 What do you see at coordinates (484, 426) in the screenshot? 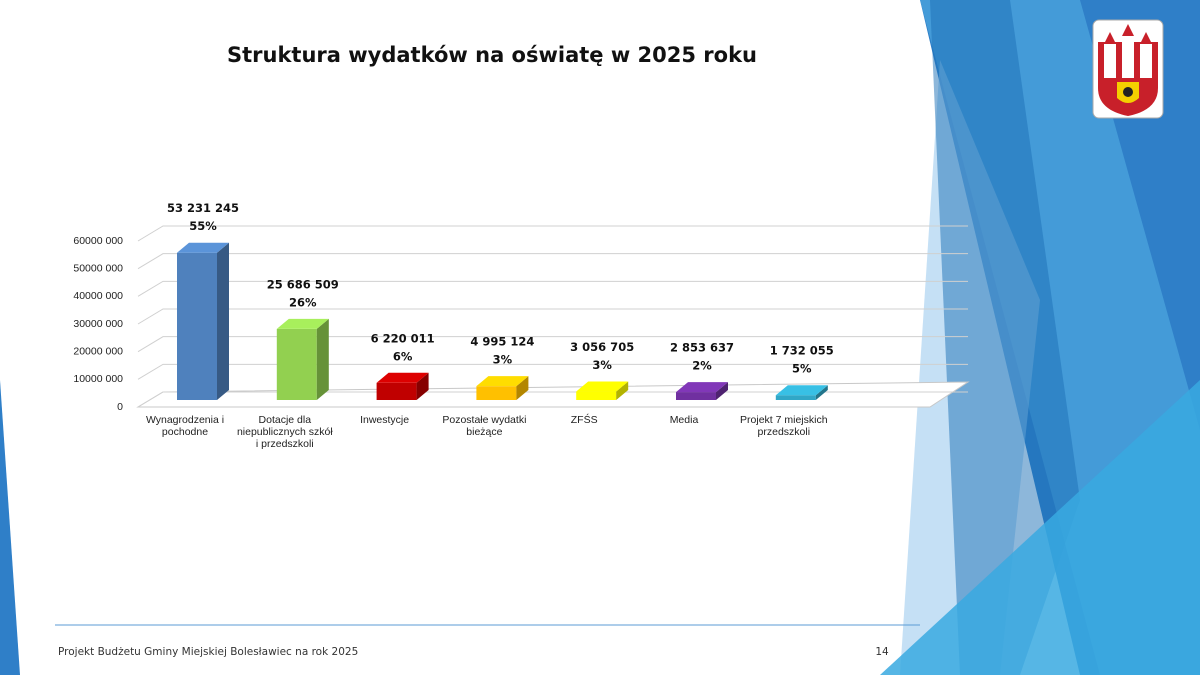
I see `x-tick-label: Pozostałe wydatki bieżące` at bounding box center [484, 426].